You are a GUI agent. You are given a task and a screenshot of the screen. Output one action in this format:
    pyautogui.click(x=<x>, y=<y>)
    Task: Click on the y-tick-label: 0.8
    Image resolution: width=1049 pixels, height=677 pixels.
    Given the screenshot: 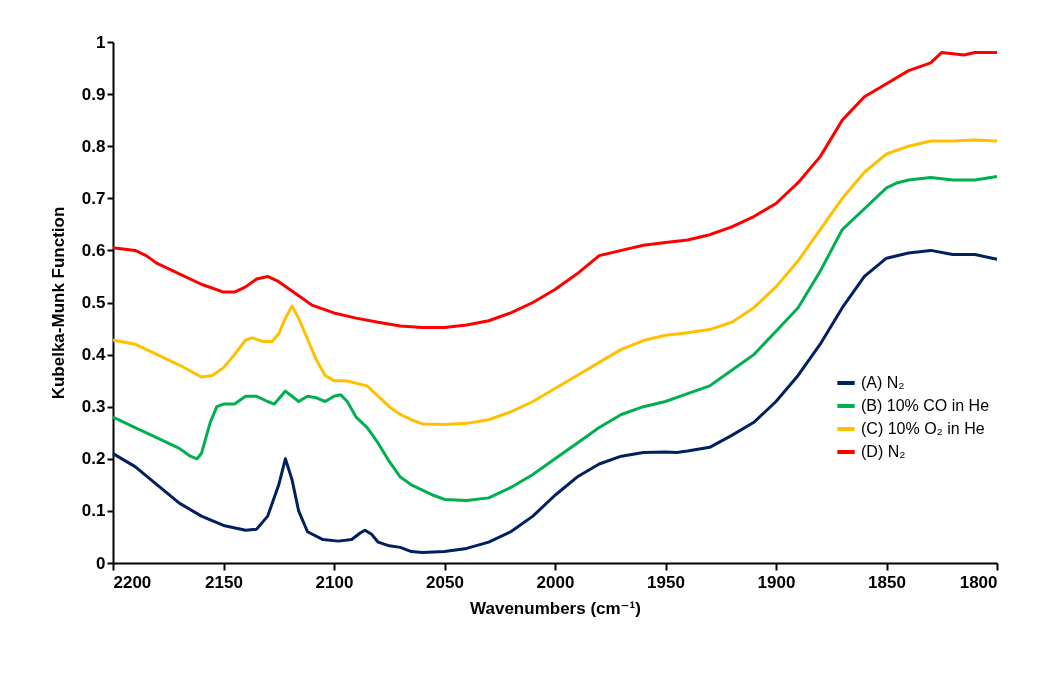 What is the action you would take?
    pyautogui.click(x=93, y=146)
    